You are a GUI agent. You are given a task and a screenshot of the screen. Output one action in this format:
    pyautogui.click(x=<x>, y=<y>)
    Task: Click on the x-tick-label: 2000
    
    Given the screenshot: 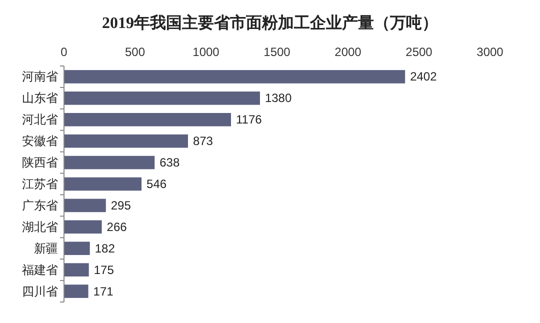 What is the action you would take?
    pyautogui.click(x=348, y=52)
    